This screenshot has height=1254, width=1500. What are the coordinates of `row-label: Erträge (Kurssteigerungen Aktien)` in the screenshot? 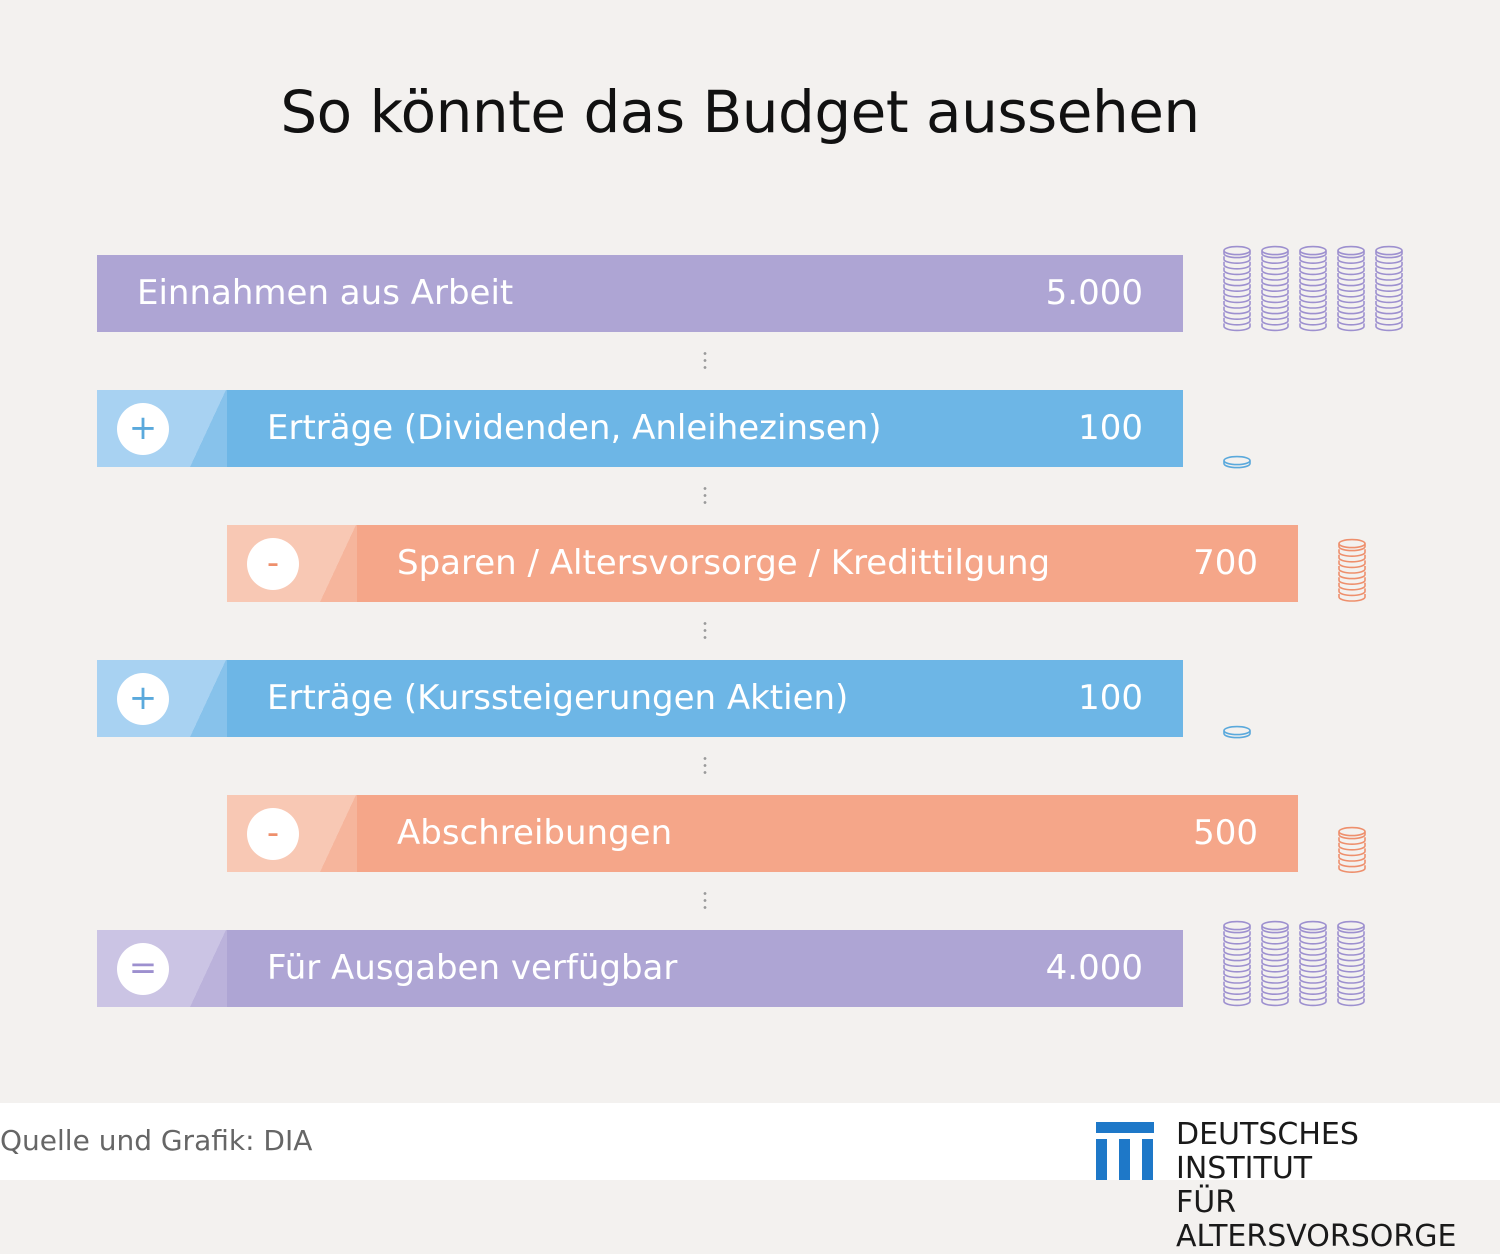 It's located at (558, 698).